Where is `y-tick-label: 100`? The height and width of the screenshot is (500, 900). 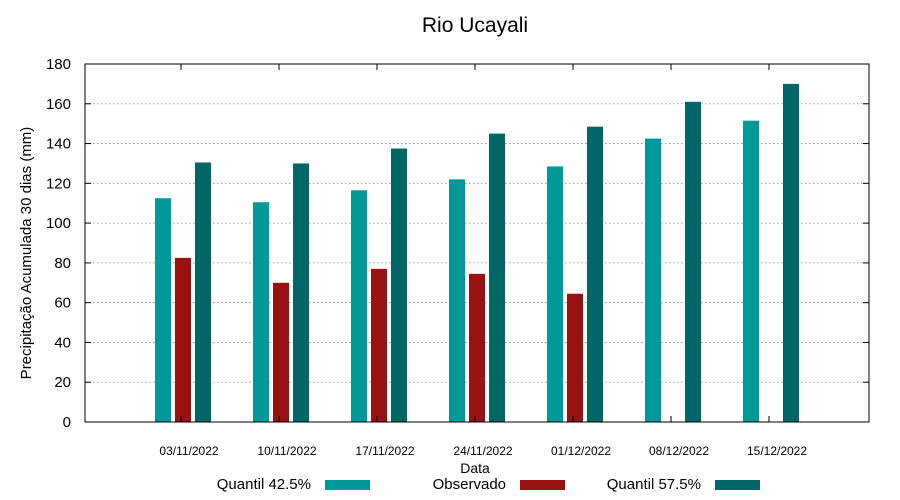
y-tick-label: 100 is located at coordinates (58, 223).